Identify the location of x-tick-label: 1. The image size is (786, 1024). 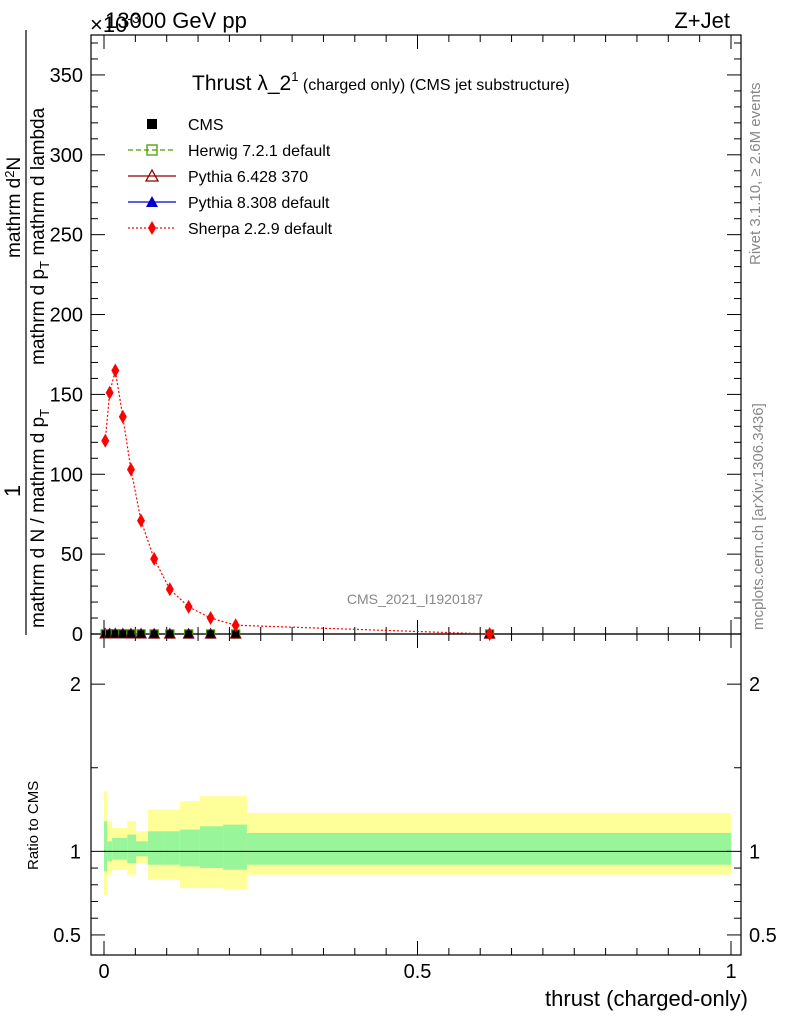
(730, 972).